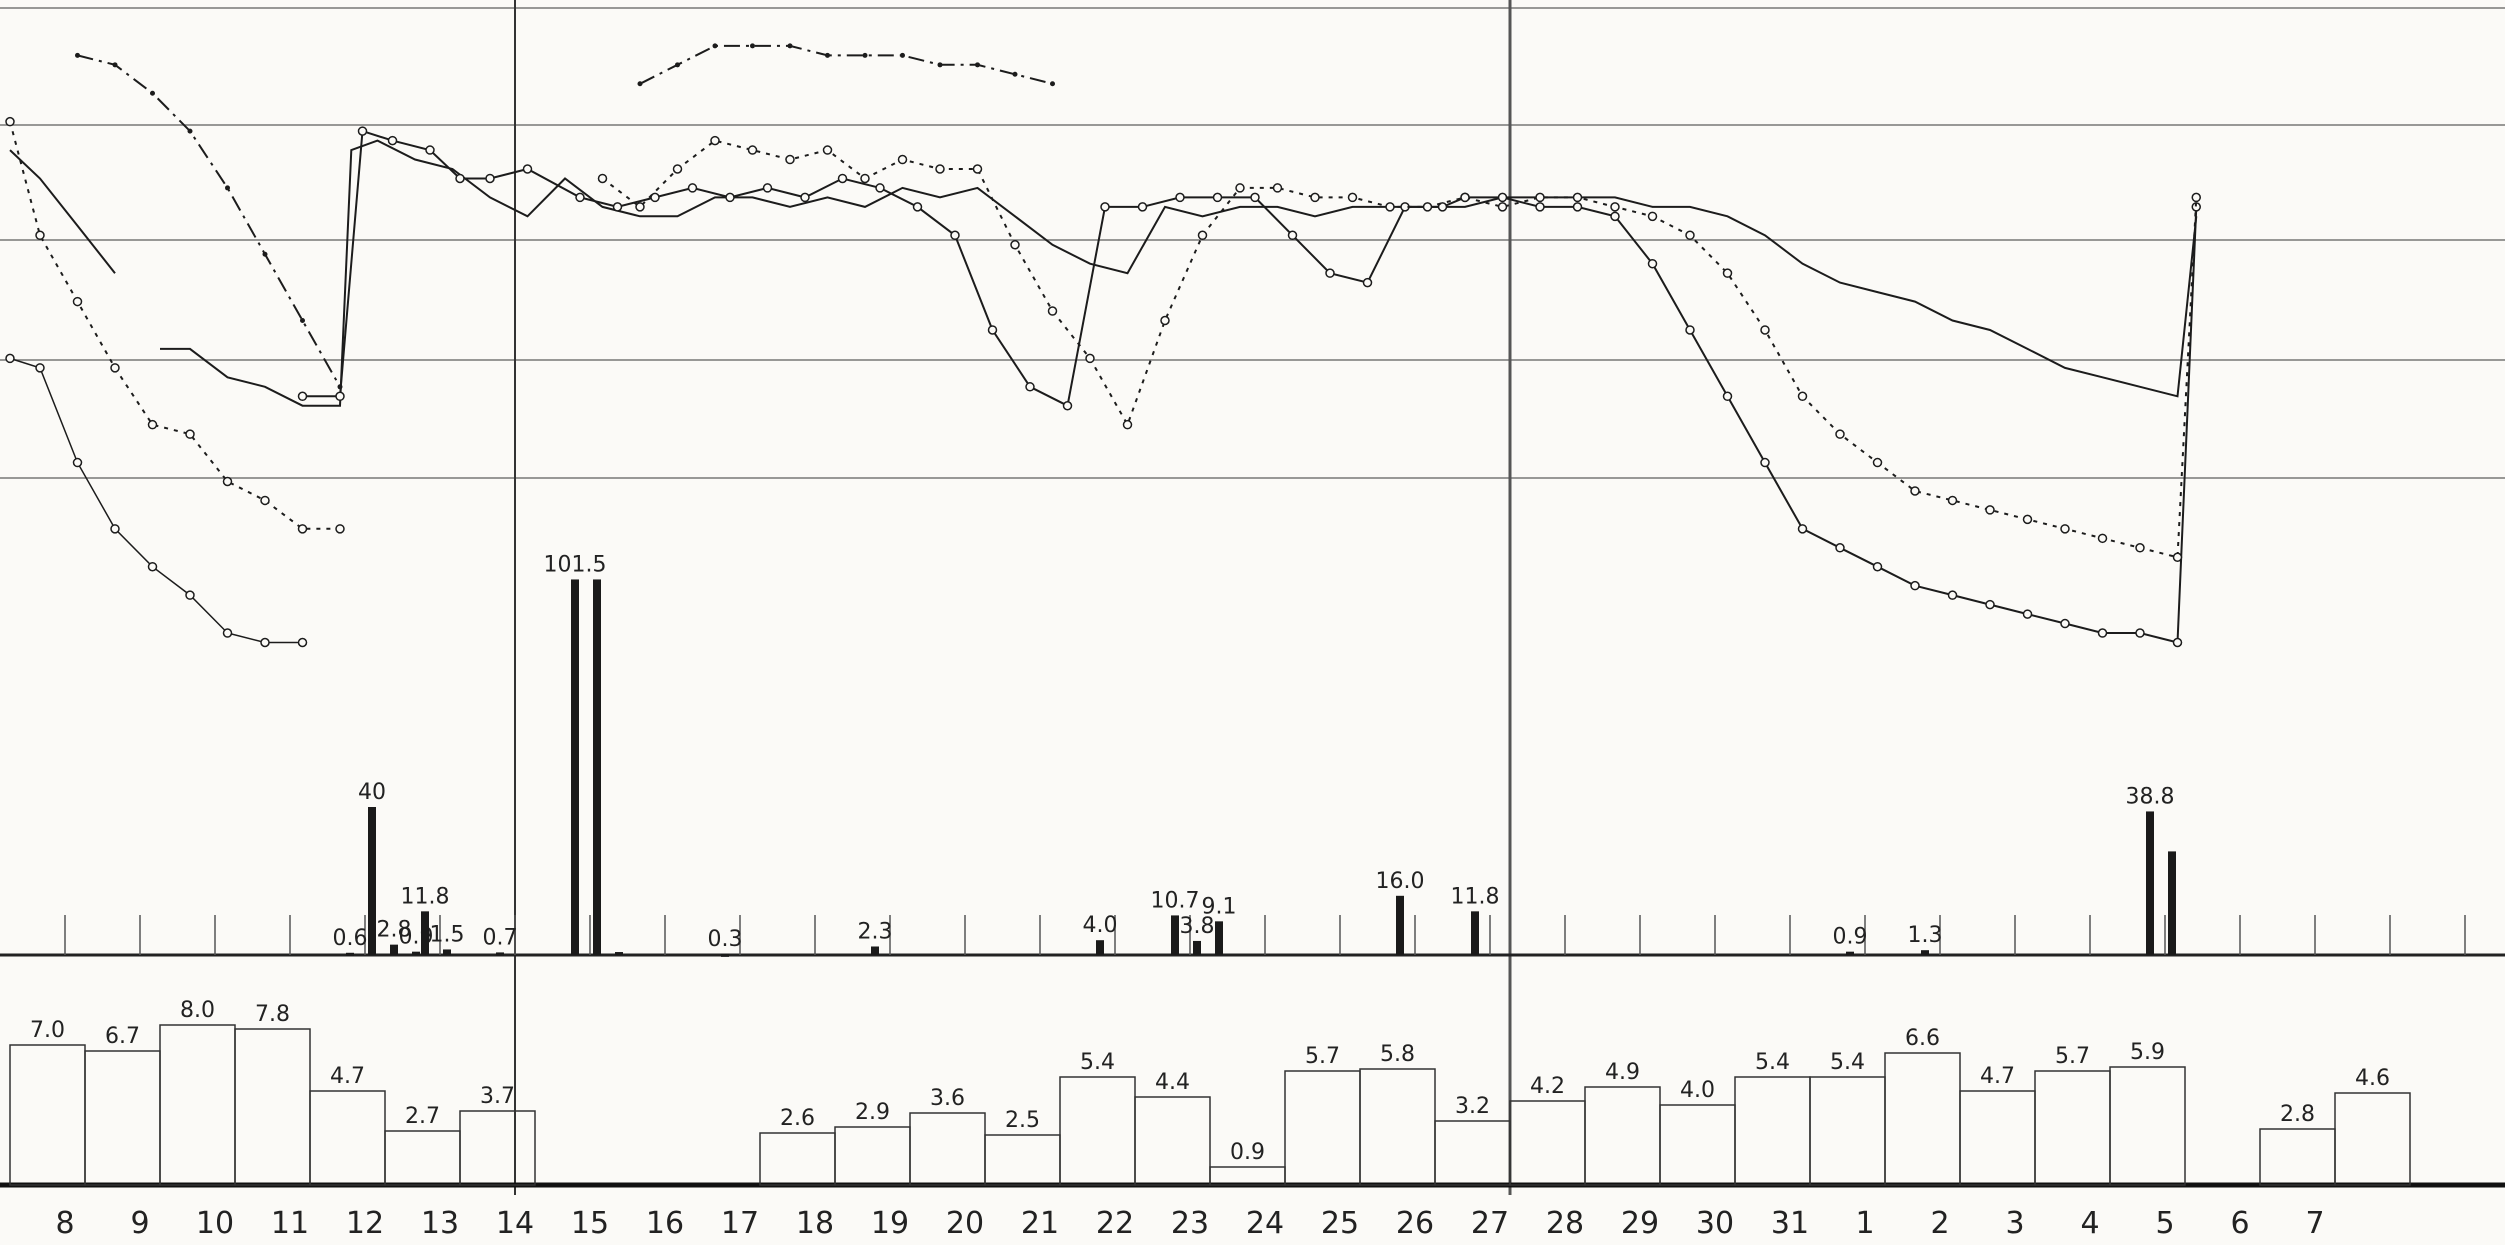  What do you see at coordinates (1925, 935) in the screenshot?
I see `precip-bar-label: 1.3` at bounding box center [1925, 935].